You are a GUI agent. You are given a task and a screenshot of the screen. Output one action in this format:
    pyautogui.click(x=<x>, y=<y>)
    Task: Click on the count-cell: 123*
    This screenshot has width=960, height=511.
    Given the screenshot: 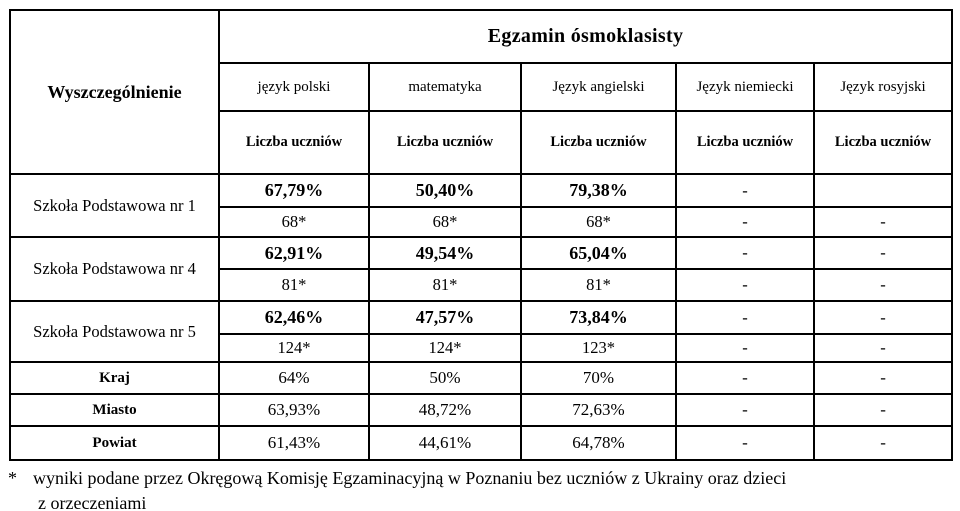 What is the action you would take?
    pyautogui.click(x=598, y=348)
    